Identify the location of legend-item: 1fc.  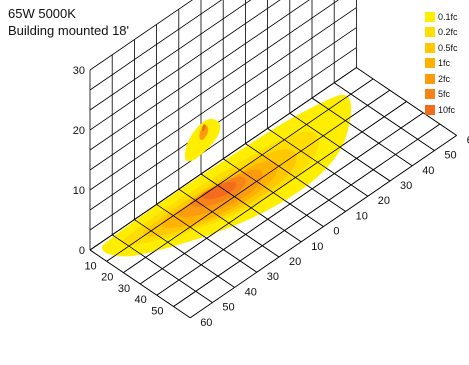
(441, 64).